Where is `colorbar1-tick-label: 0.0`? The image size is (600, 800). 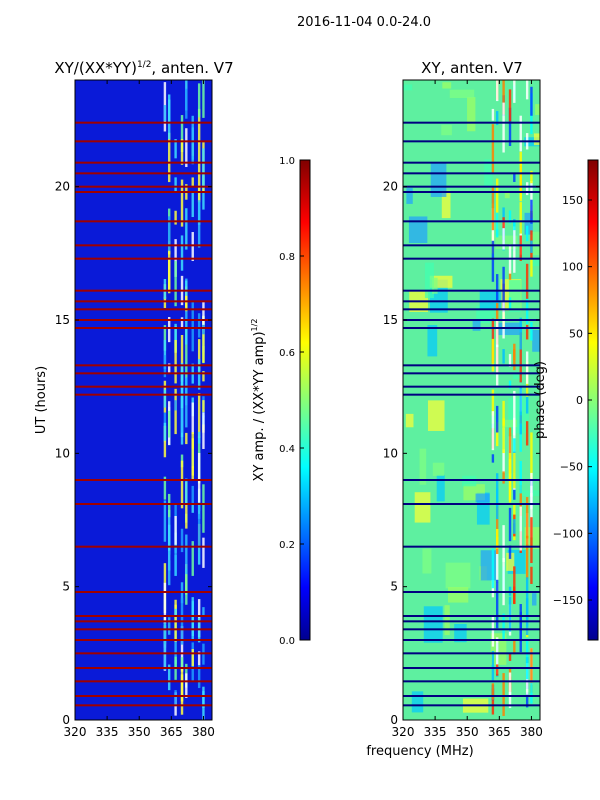
colorbar1-tick-label: 0.0 is located at coordinates (287, 641).